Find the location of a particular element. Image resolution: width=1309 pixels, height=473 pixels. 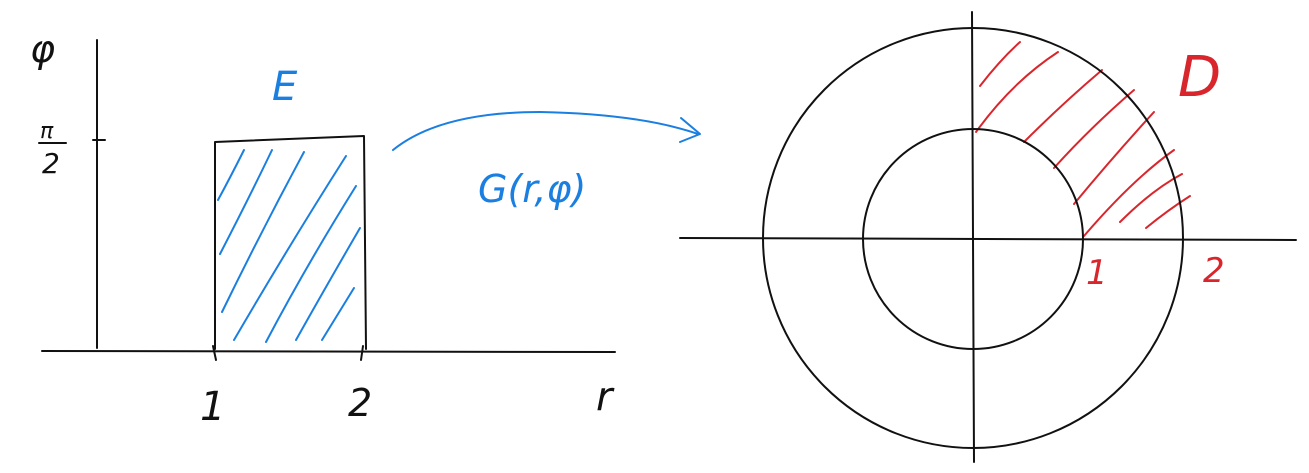

mapping-arrow: G(r,φ) is located at coordinates (546, 160).